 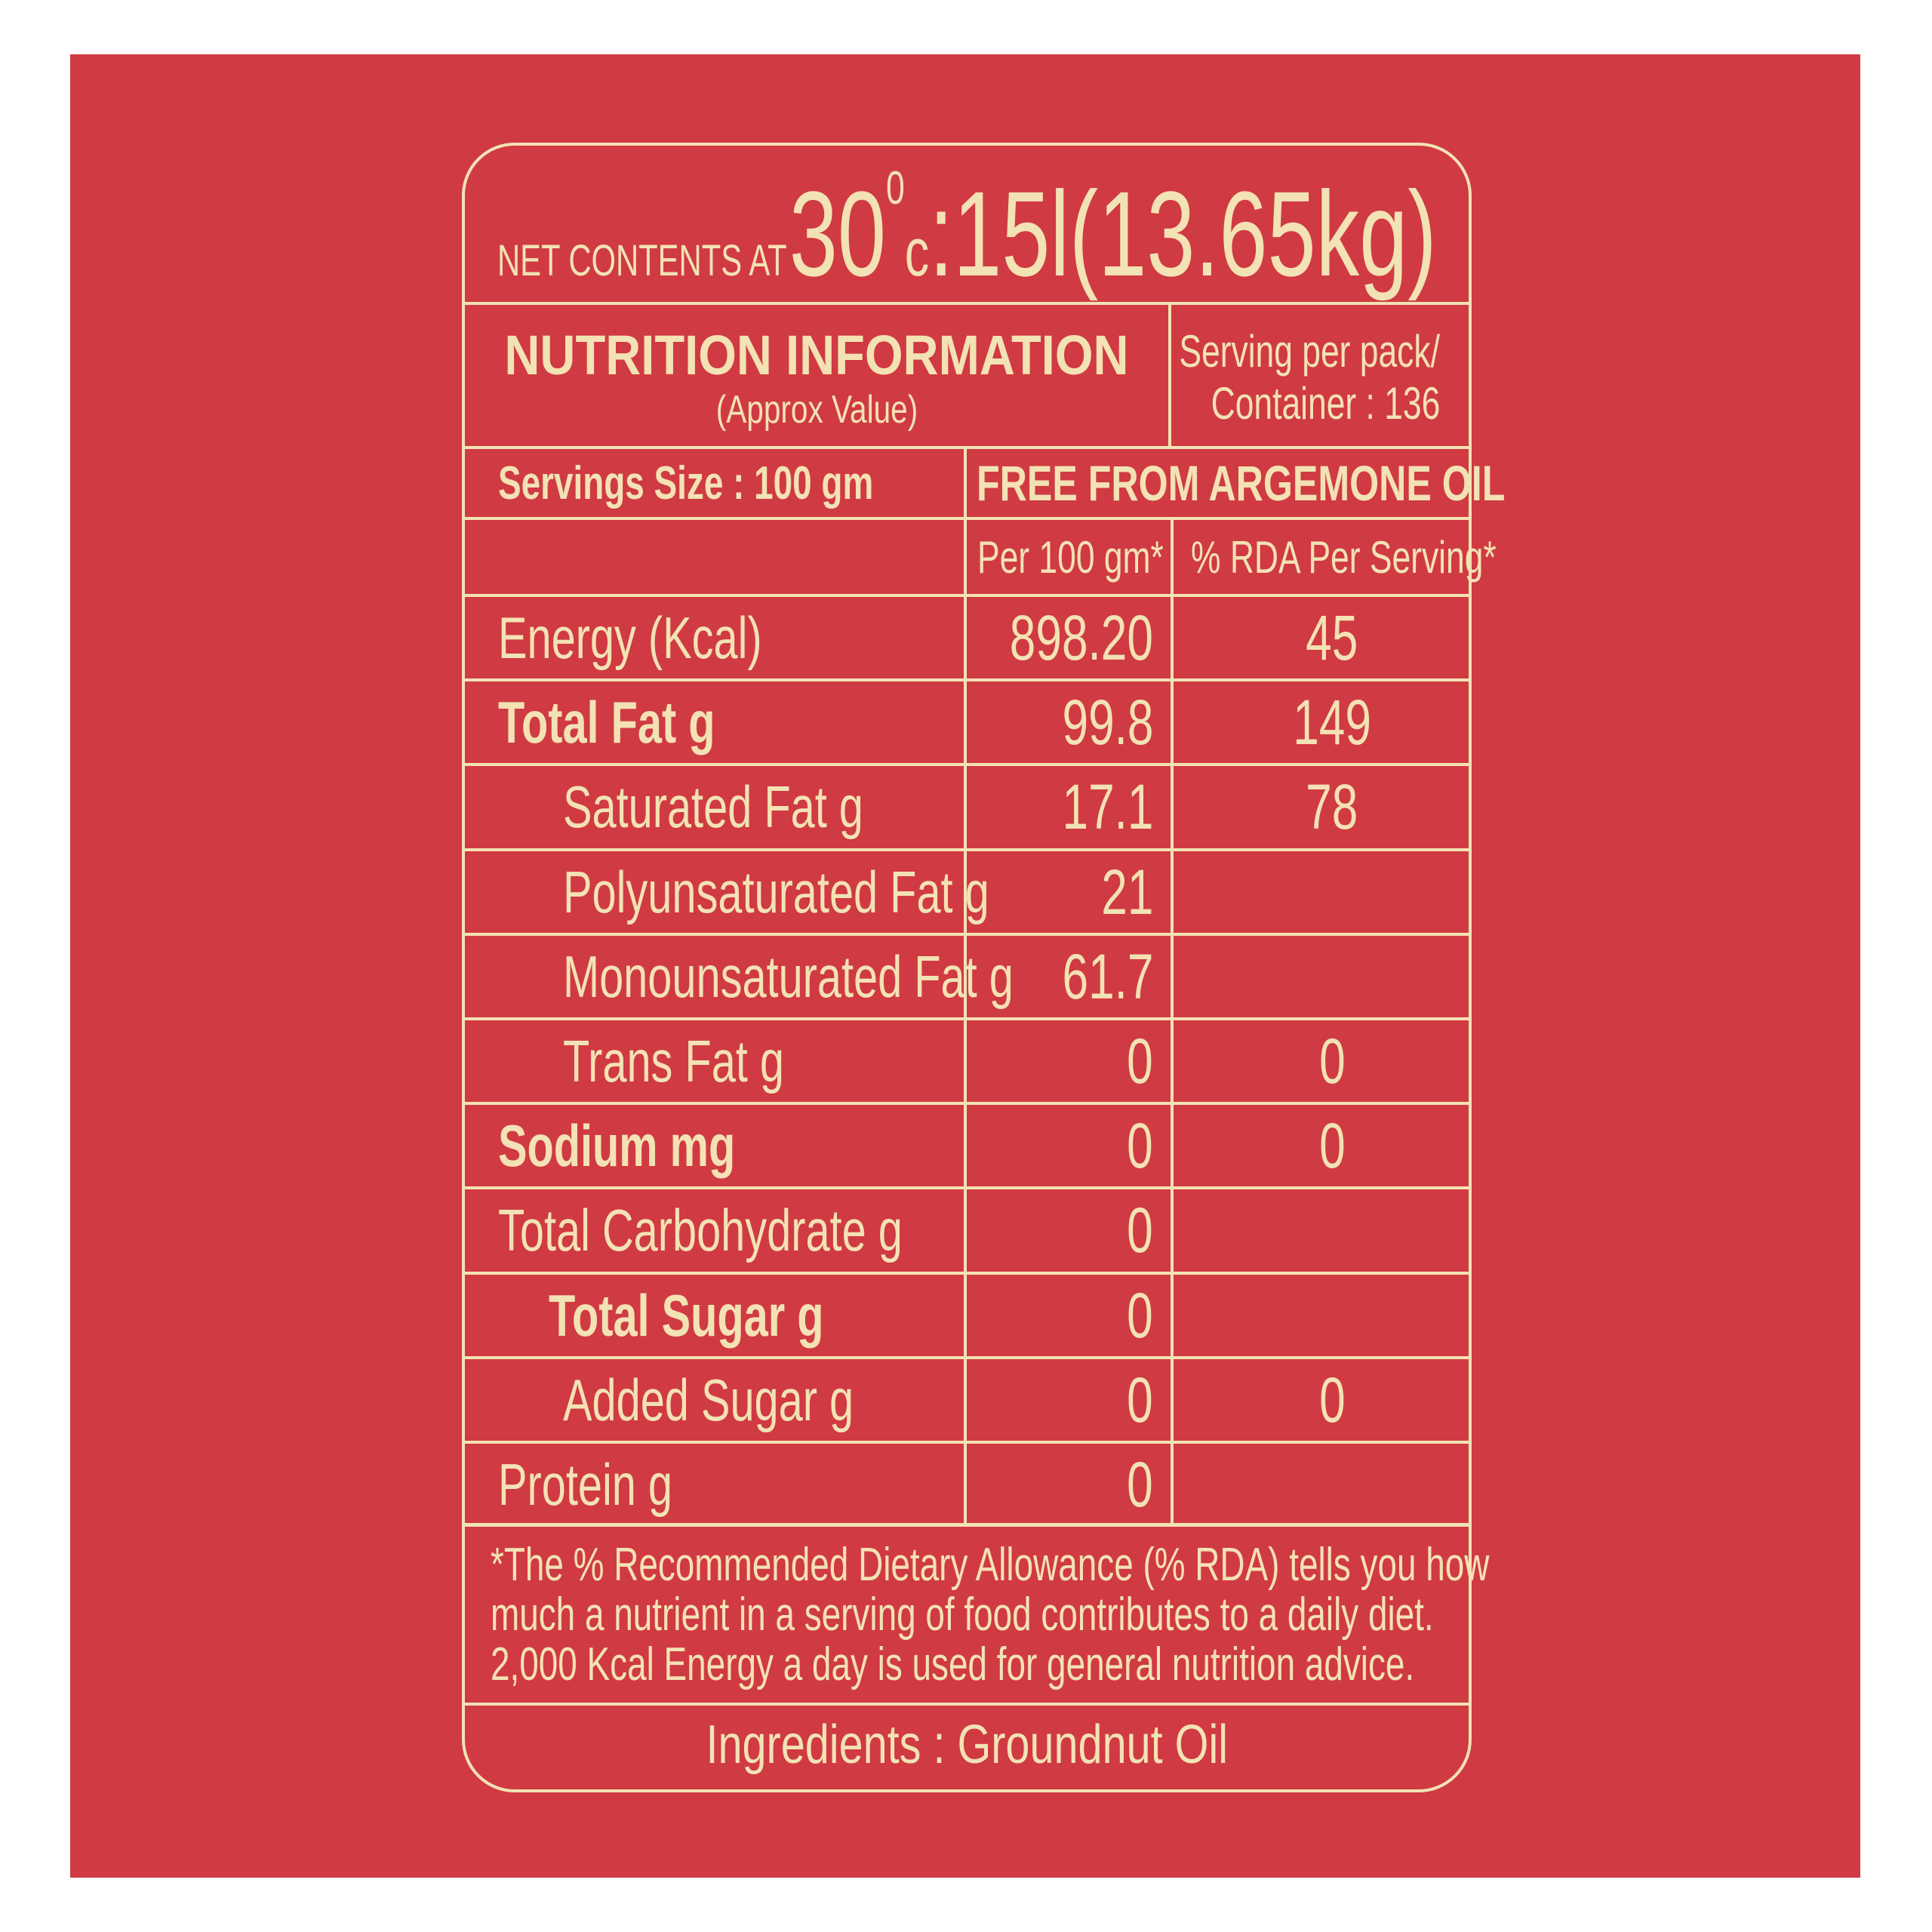 I want to click on nutrient-label: Sodium mg, so click(x=724, y=1145).